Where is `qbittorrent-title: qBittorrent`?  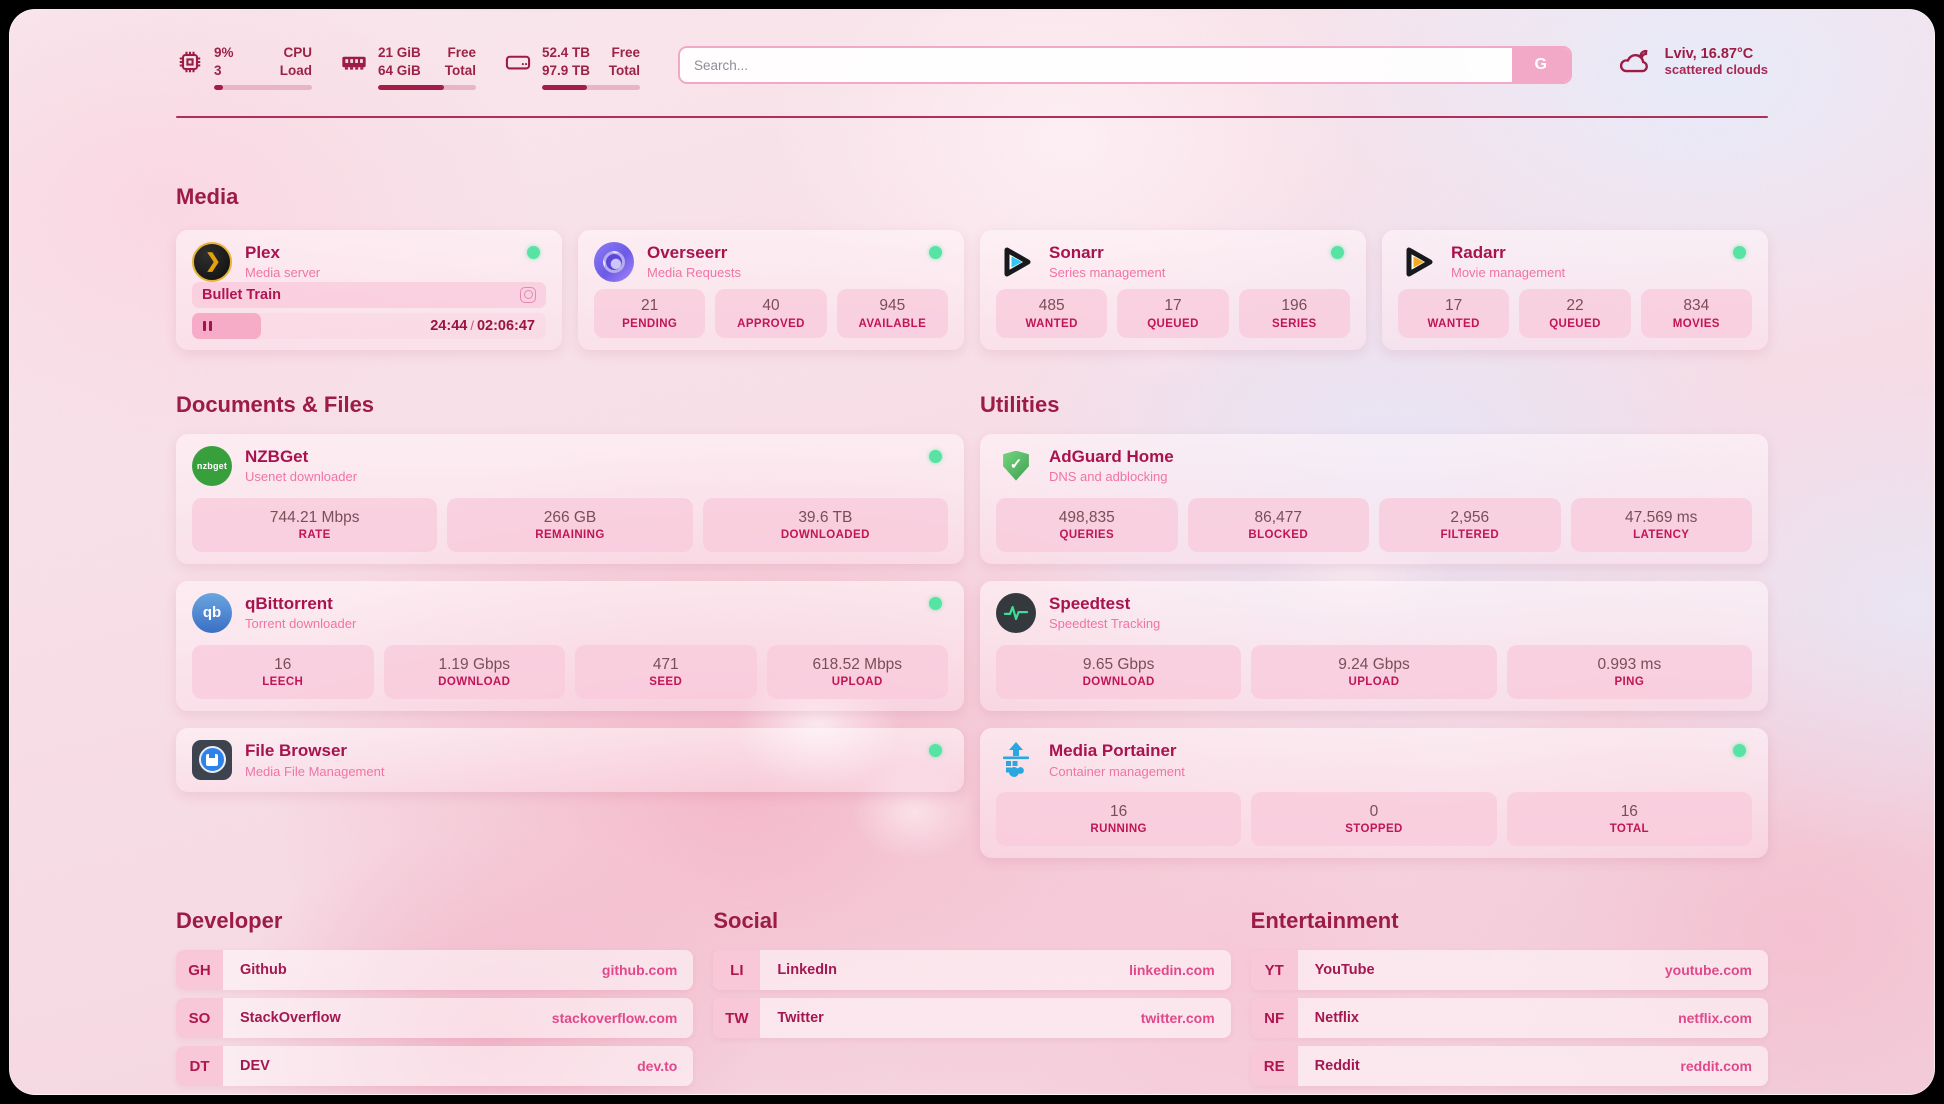
qbittorrent-title: qBittorrent is located at coordinates (289, 604).